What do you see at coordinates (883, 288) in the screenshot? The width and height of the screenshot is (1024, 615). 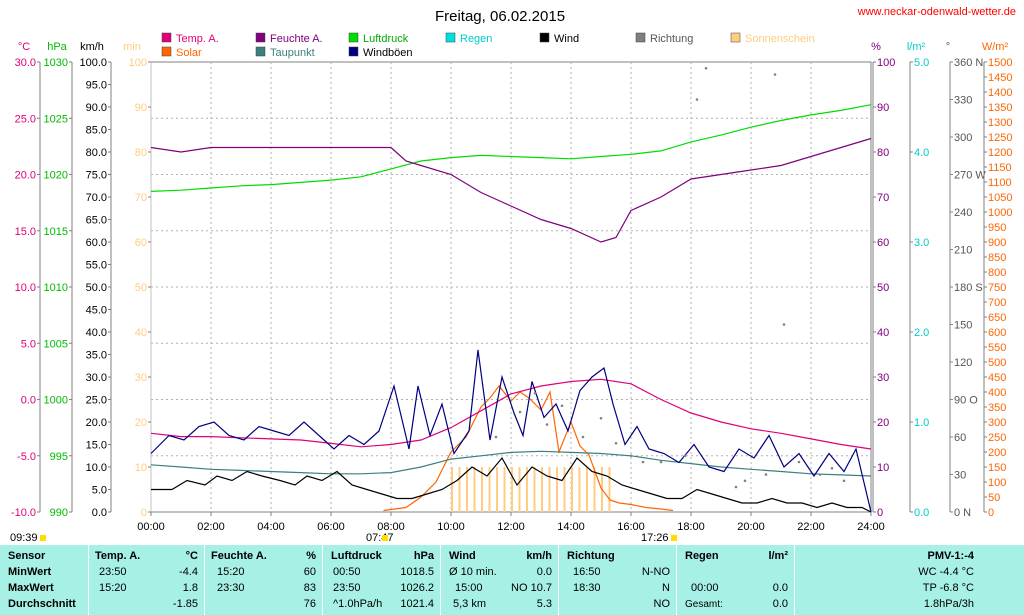 I see `pct-tick-label: 50` at bounding box center [883, 288].